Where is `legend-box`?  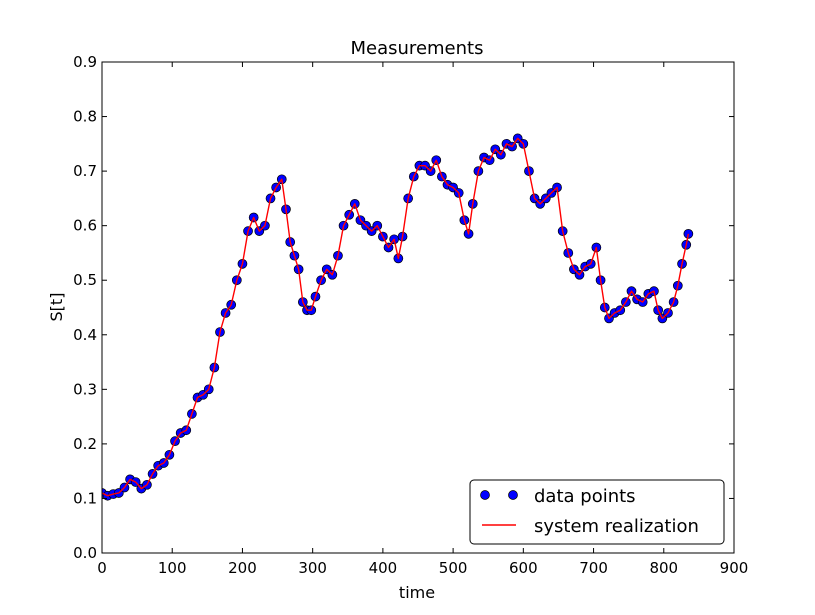 legend-box is located at coordinates (597, 512).